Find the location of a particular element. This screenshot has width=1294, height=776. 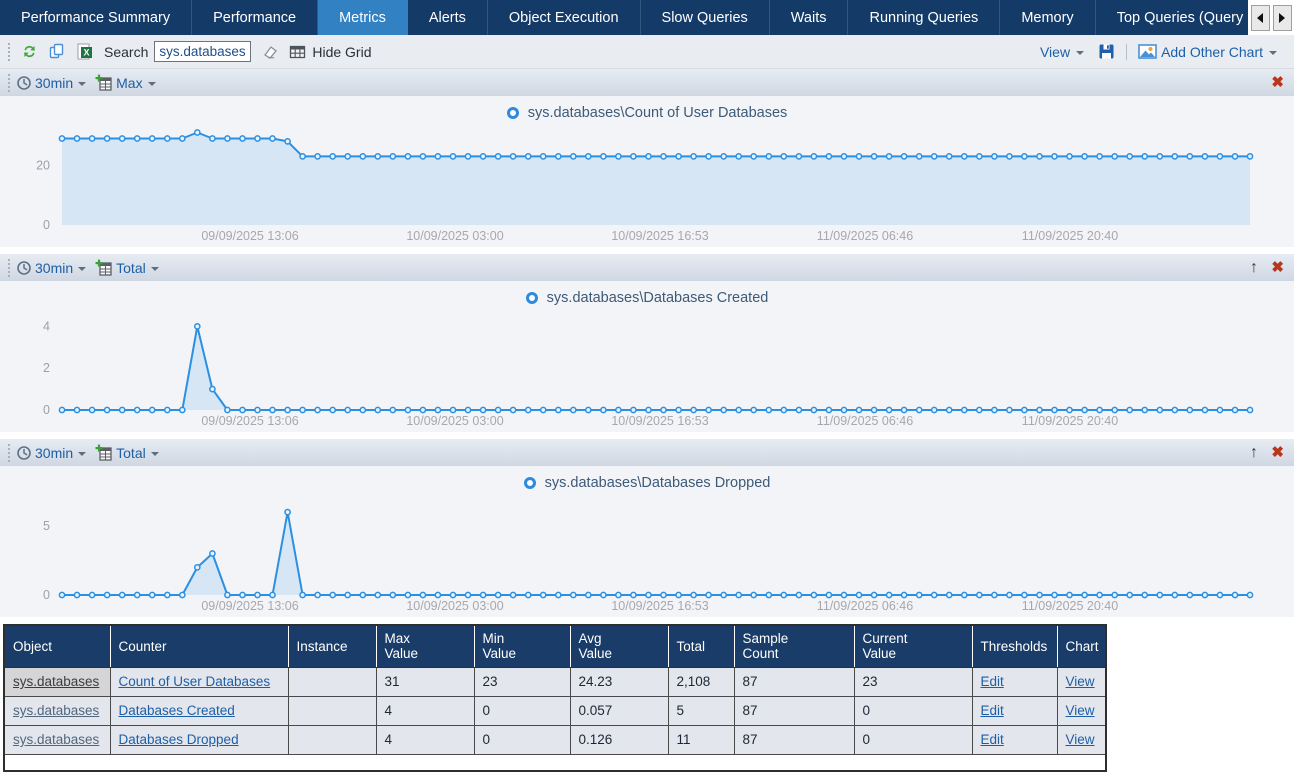

save-icon is located at coordinates (1106, 51).